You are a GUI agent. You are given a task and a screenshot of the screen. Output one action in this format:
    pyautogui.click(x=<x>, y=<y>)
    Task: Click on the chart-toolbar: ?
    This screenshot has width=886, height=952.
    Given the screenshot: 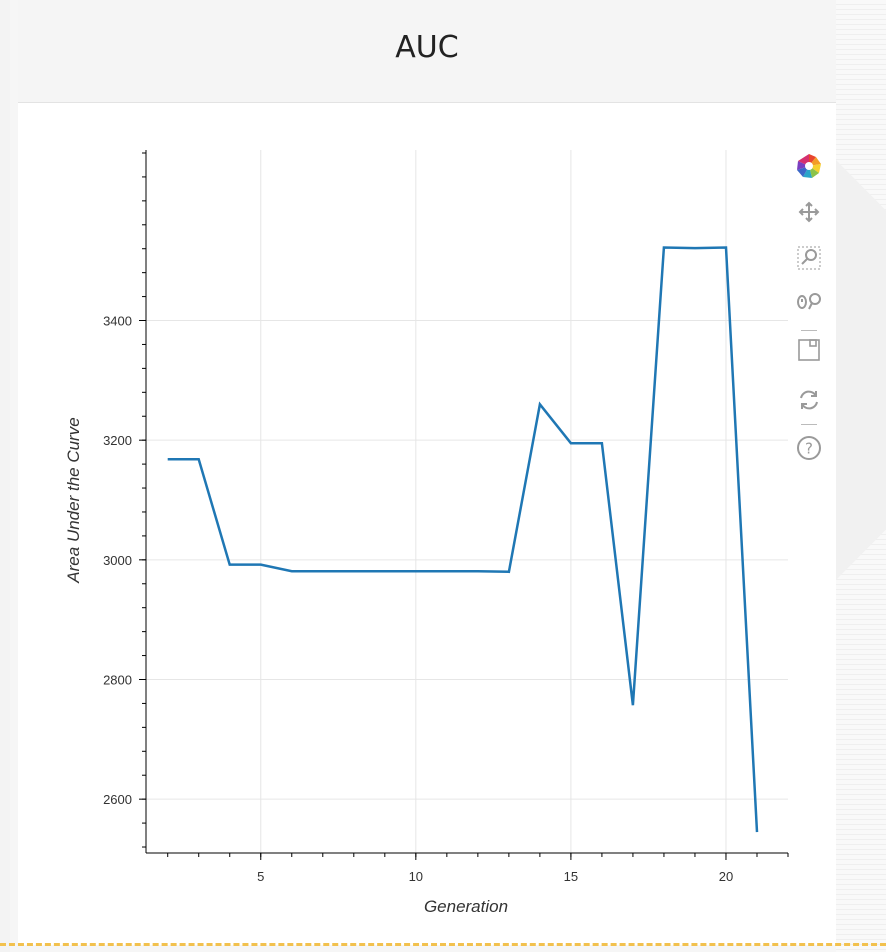 What is the action you would take?
    pyautogui.click(x=809, y=308)
    